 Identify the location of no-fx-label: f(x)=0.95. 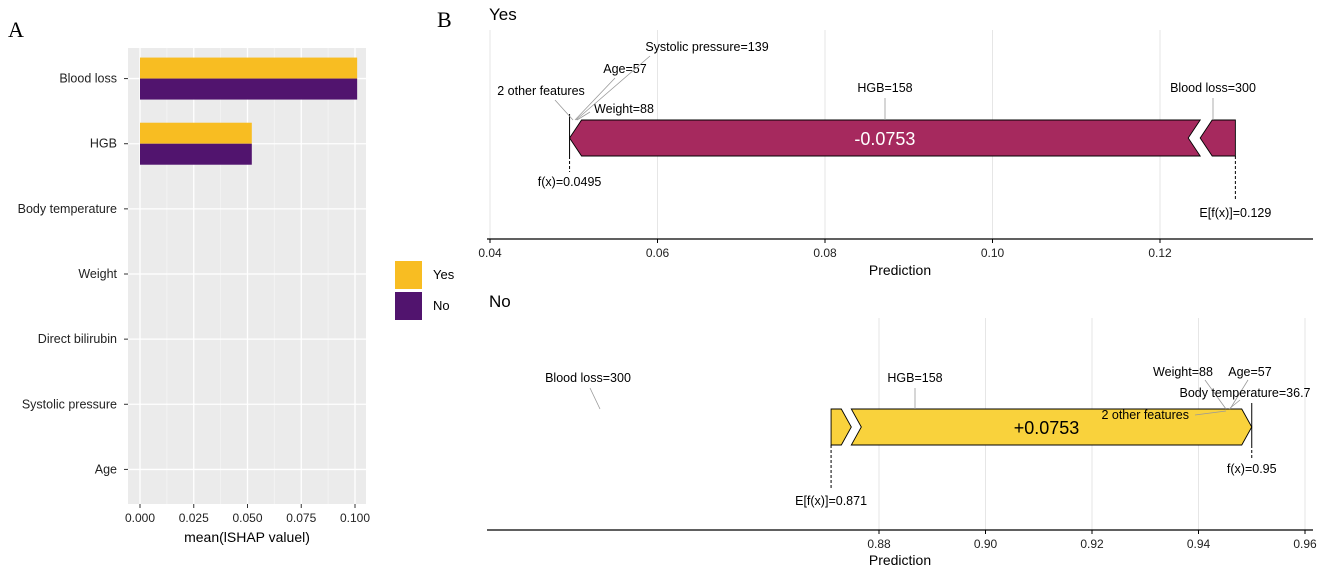
(1252, 469).